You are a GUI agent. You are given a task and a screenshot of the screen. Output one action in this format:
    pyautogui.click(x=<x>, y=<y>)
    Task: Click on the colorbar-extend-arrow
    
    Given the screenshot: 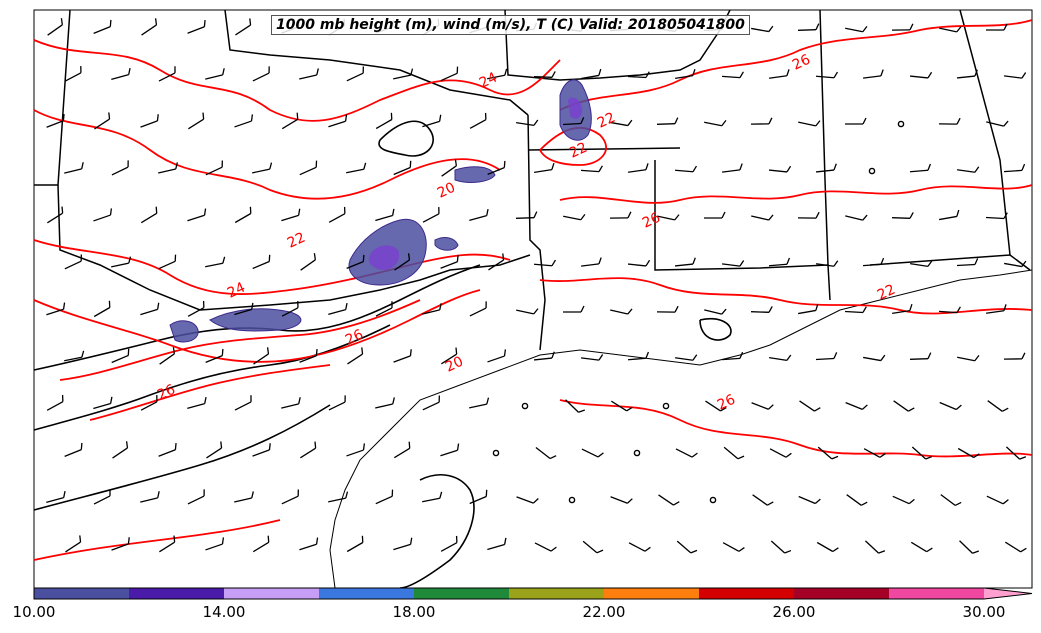 What is the action you would take?
    pyautogui.click(x=1008, y=593)
    